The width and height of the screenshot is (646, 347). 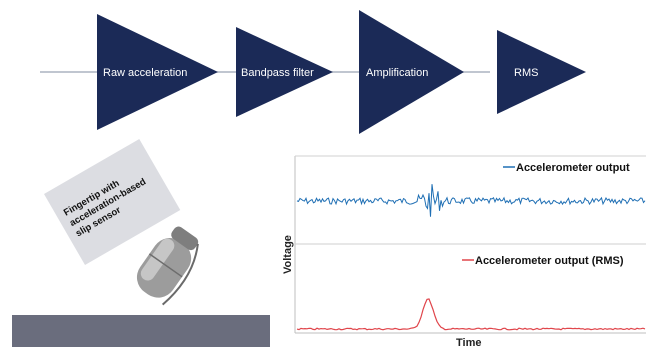 I want to click on finger-tip-sensor, so click(x=185, y=238).